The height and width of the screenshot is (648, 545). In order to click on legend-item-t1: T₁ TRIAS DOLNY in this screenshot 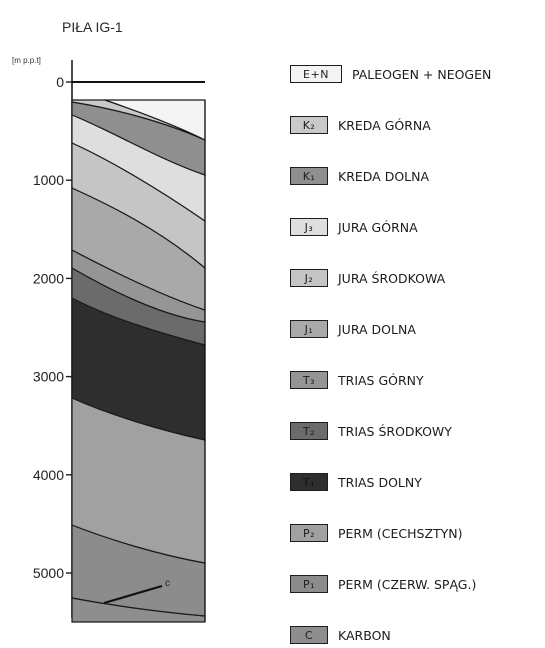, I will do `click(356, 482)`.